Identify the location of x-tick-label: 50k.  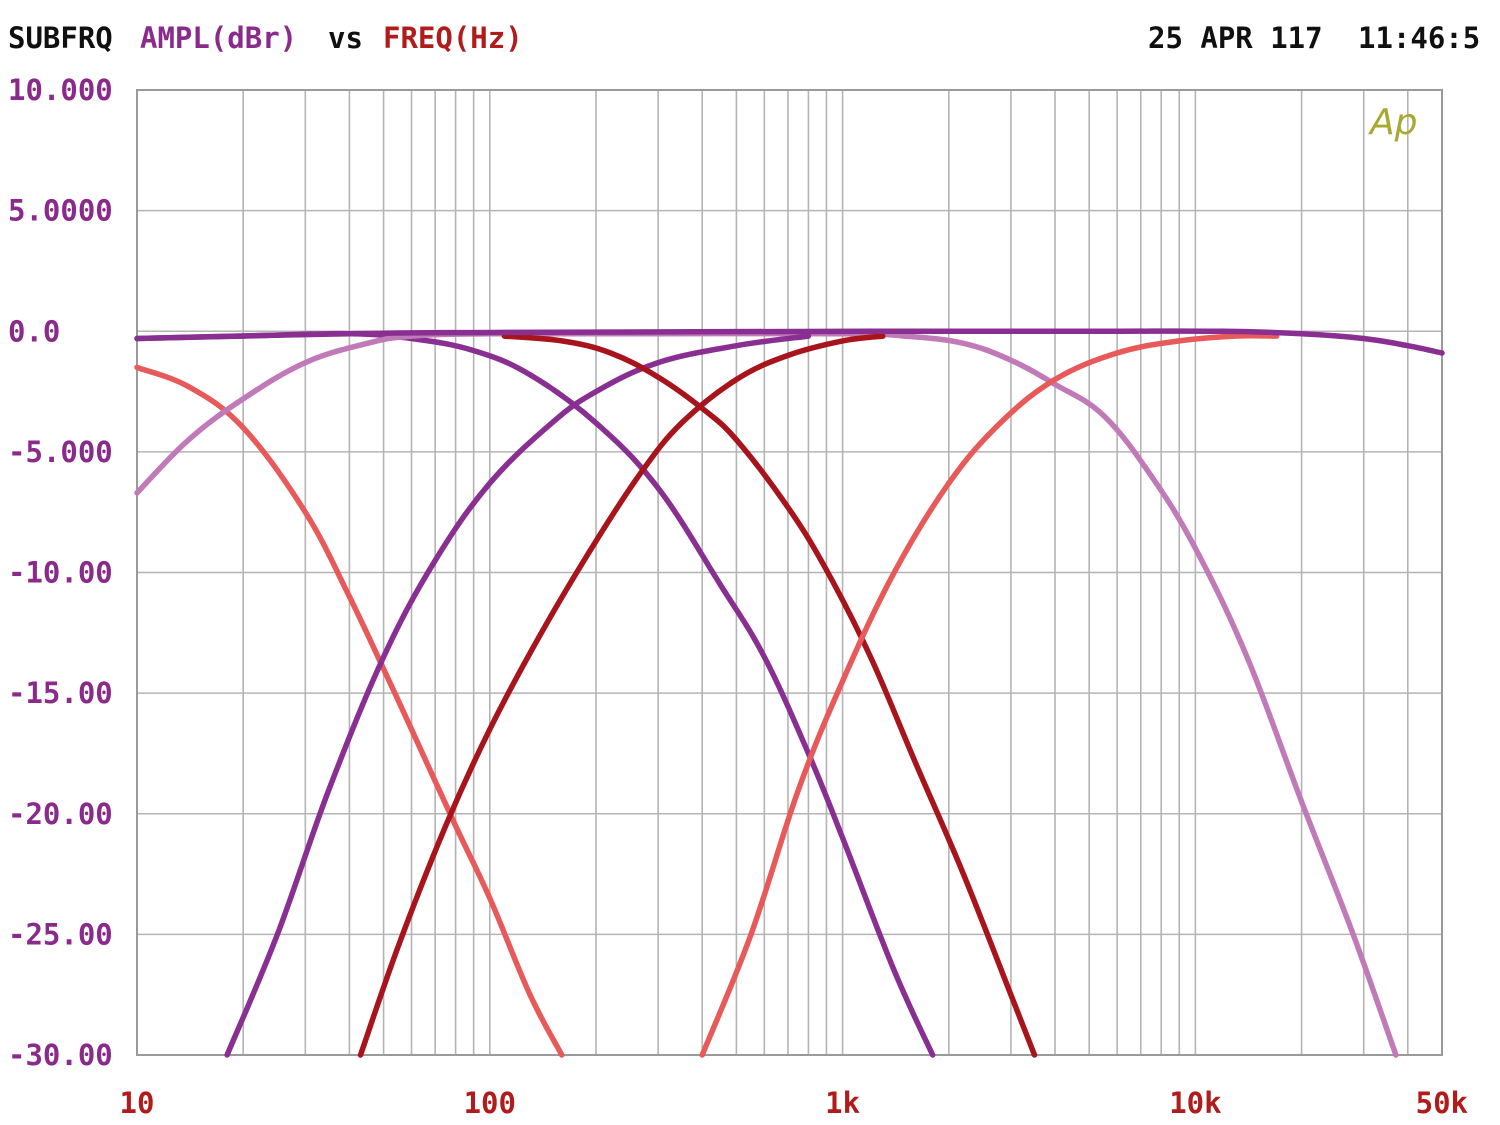
(1442, 1103).